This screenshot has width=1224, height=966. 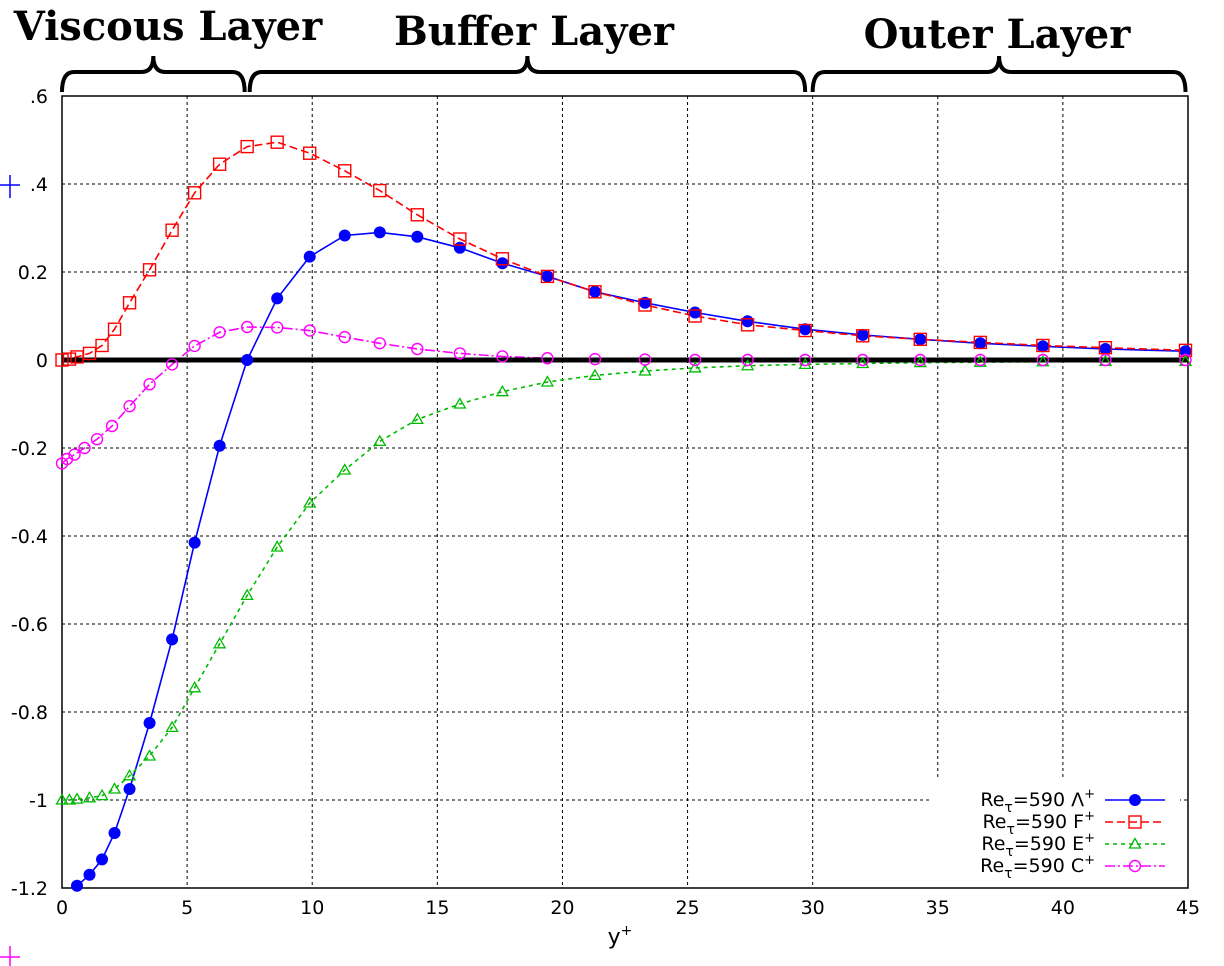 I want to click on y-tick-label: .6, so click(x=39, y=97).